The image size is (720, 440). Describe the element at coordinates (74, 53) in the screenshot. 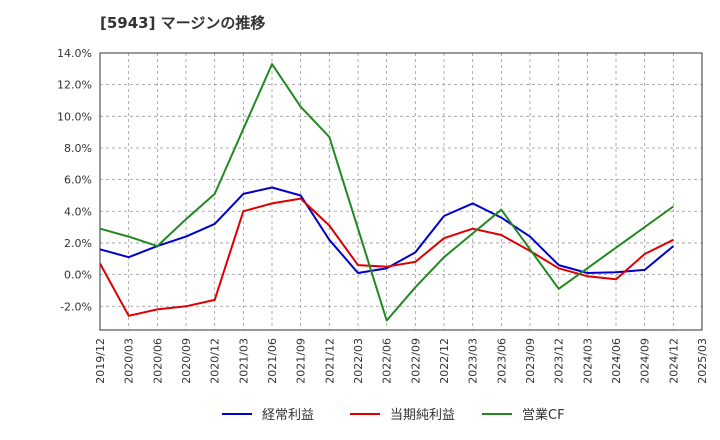

I see `y-tick-label: 14.0%` at that location.